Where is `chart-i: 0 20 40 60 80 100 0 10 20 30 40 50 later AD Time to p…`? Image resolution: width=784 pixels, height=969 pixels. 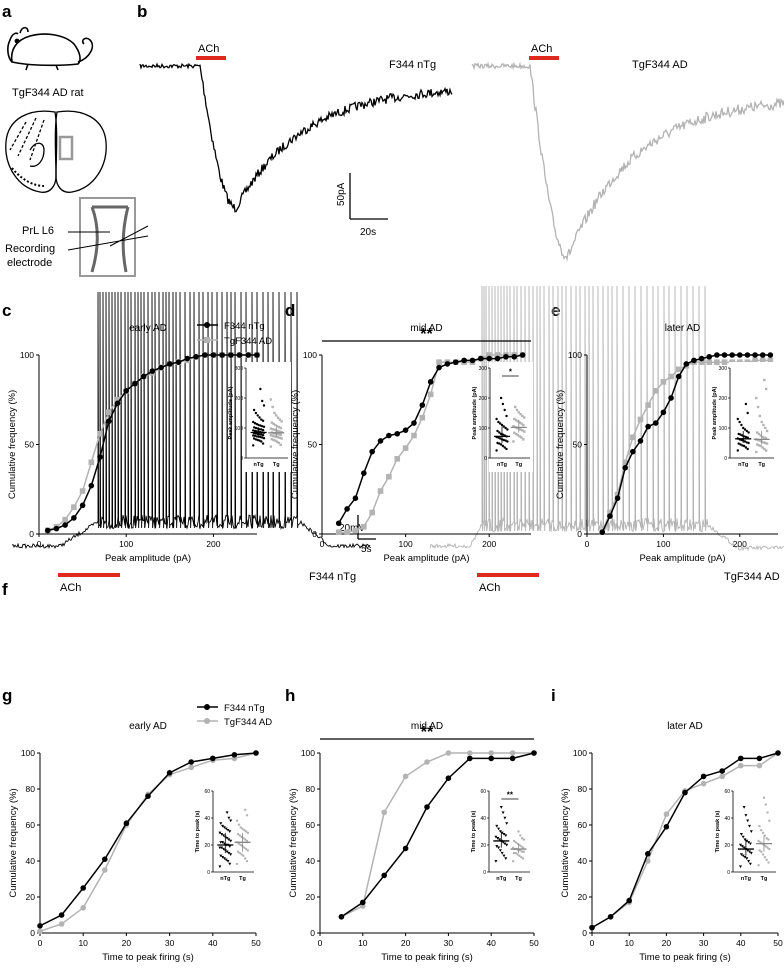 chart-i: 0 20 40 60 80 100 0 10 20 30 40 50 later AD Time to p… is located at coordinates (671, 842).